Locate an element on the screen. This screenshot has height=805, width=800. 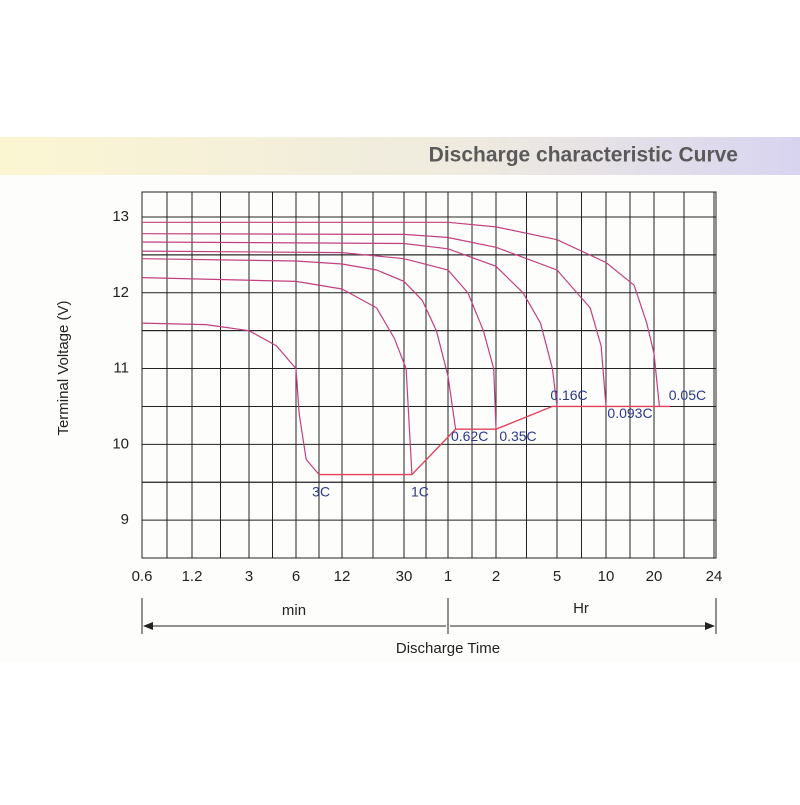
y-tick-label: 13 is located at coordinates (120, 216).